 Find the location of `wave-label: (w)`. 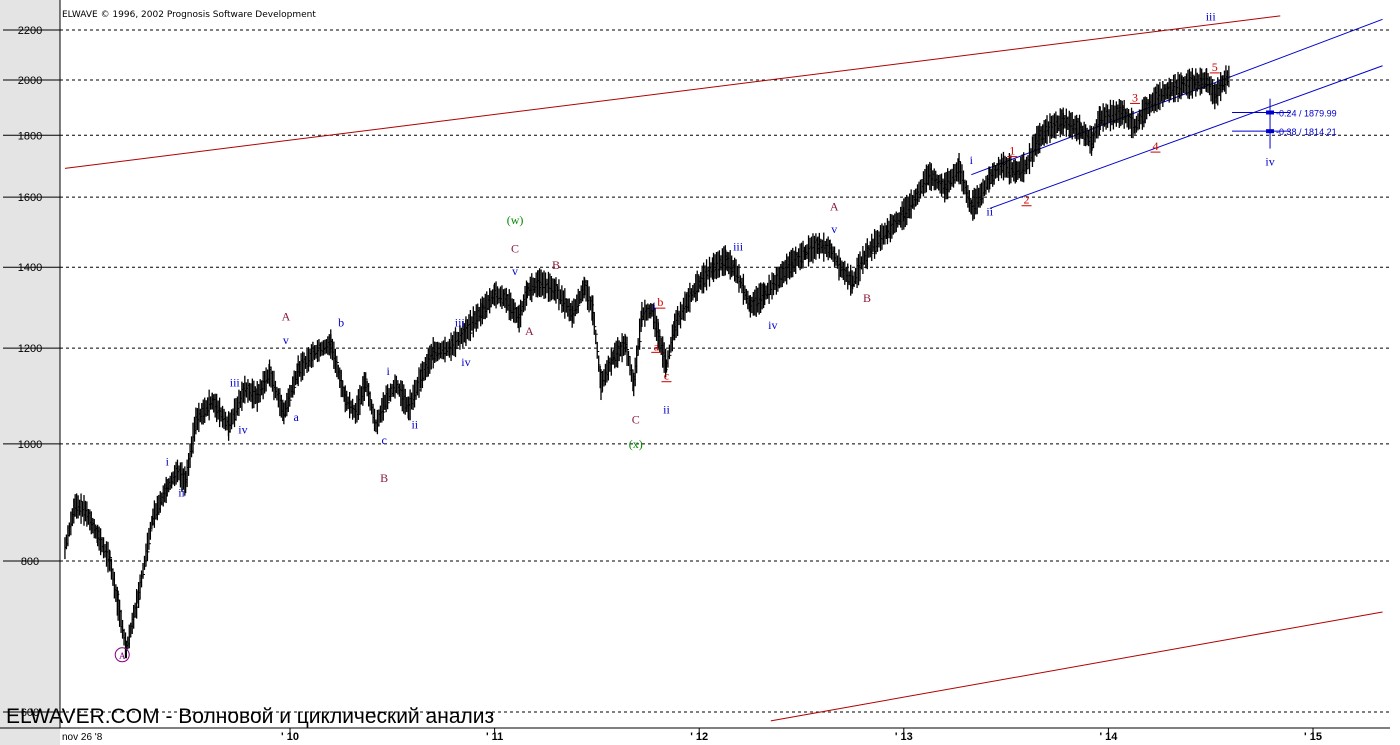

wave-label: (w) is located at coordinates (515, 220).